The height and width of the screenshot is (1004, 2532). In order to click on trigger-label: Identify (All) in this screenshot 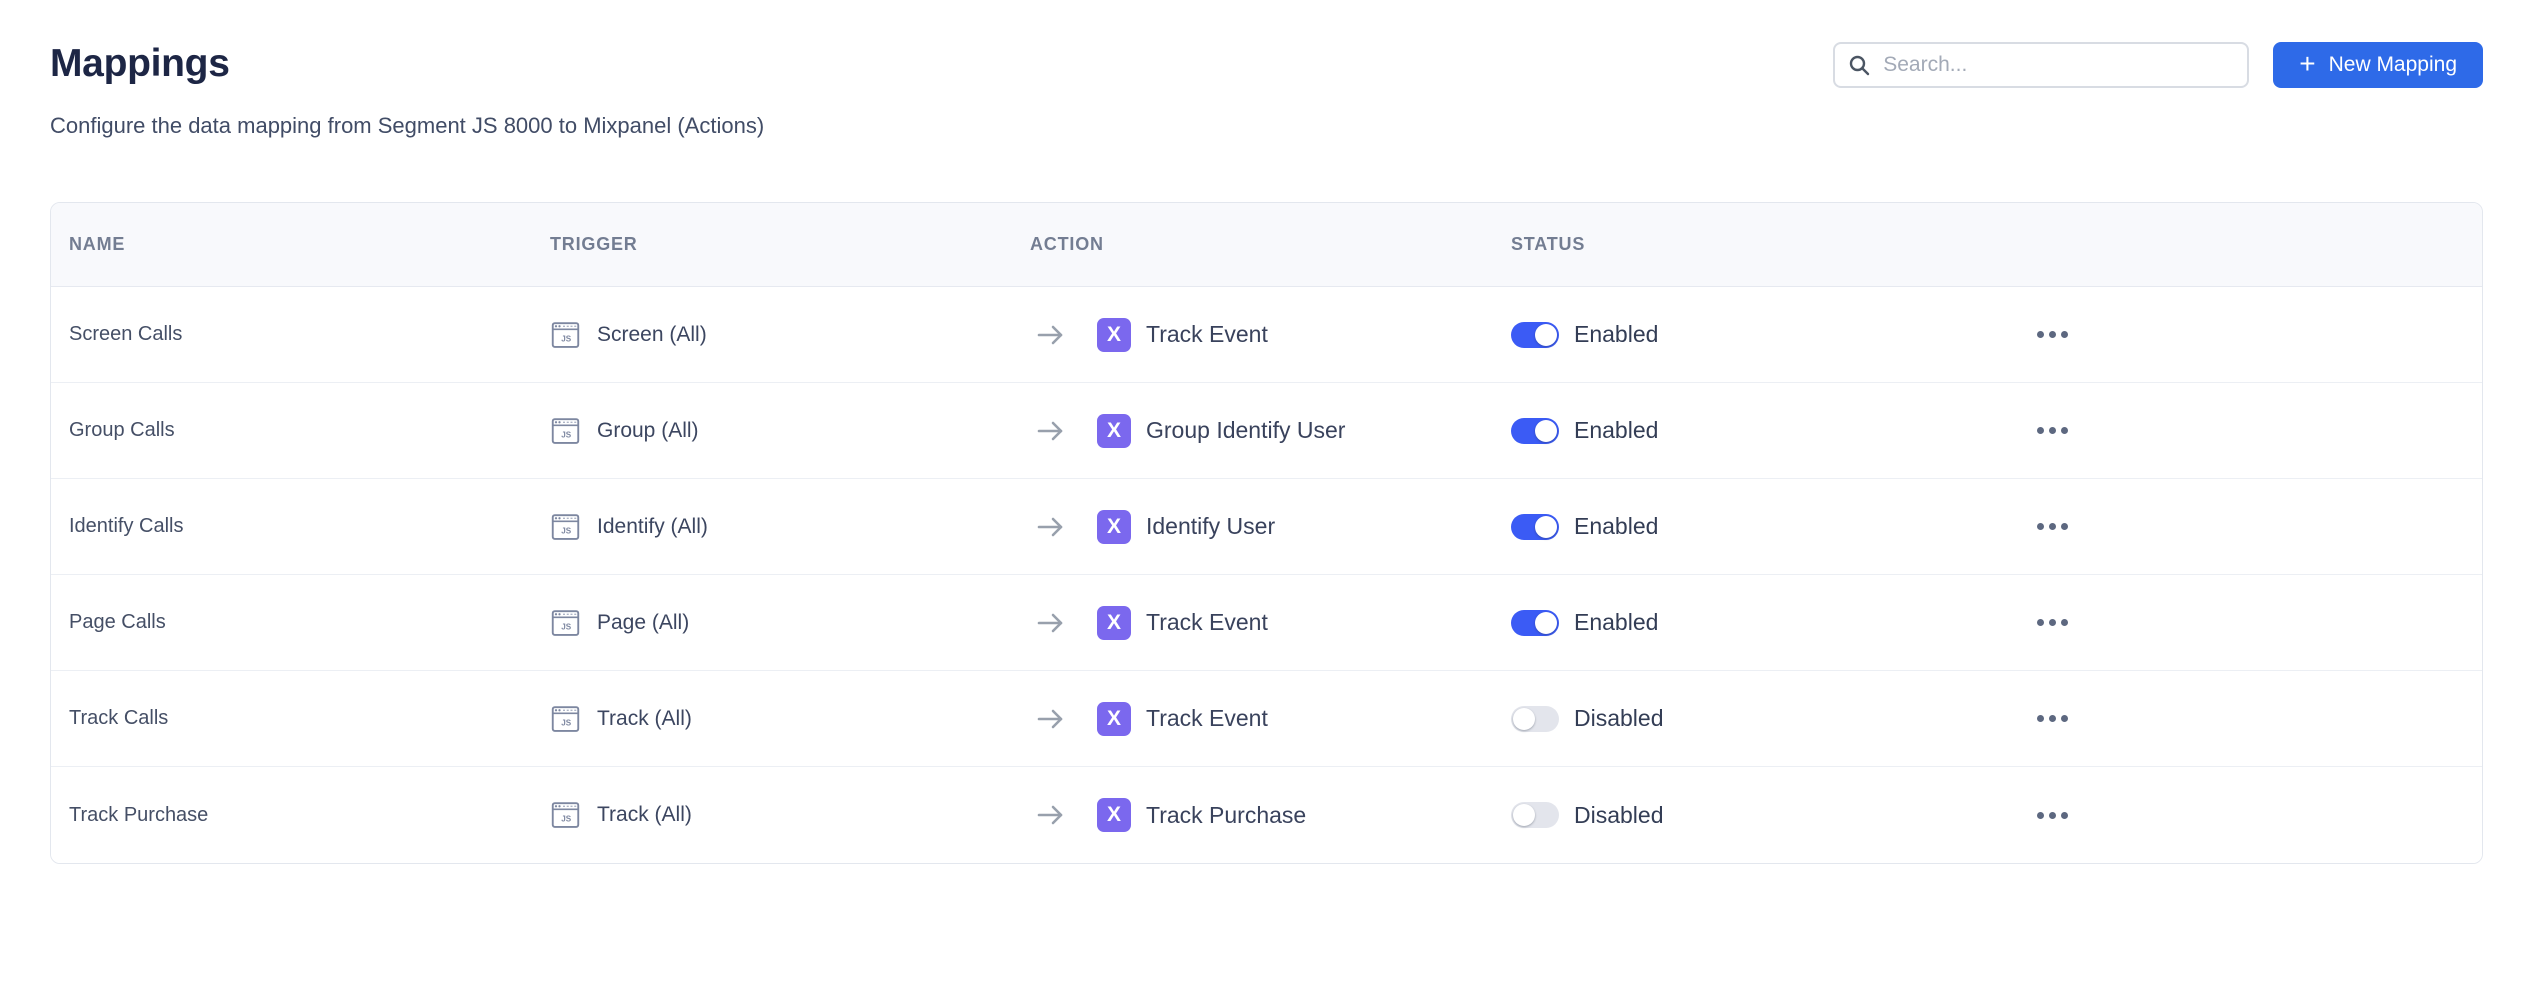, I will do `click(652, 526)`.